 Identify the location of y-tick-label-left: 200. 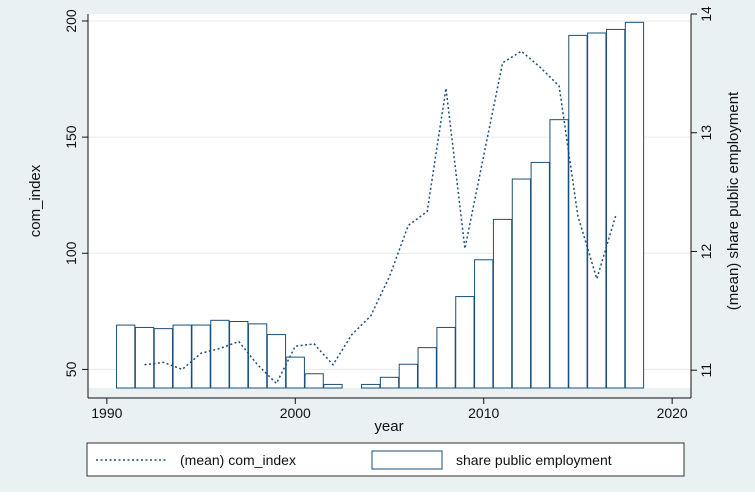
(71, 21).